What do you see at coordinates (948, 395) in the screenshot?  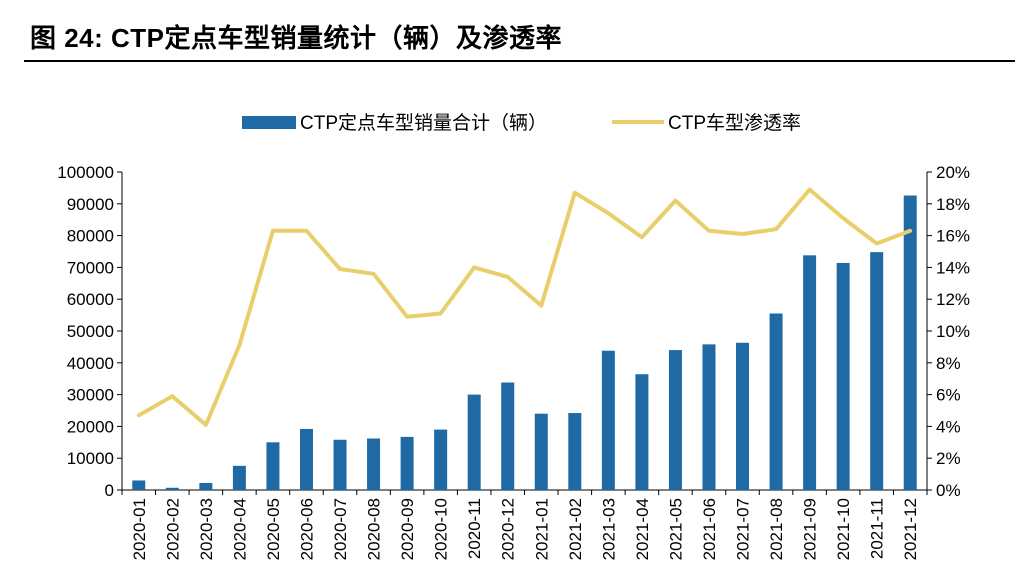 I see `y-right-tick-label: 6%` at bounding box center [948, 395].